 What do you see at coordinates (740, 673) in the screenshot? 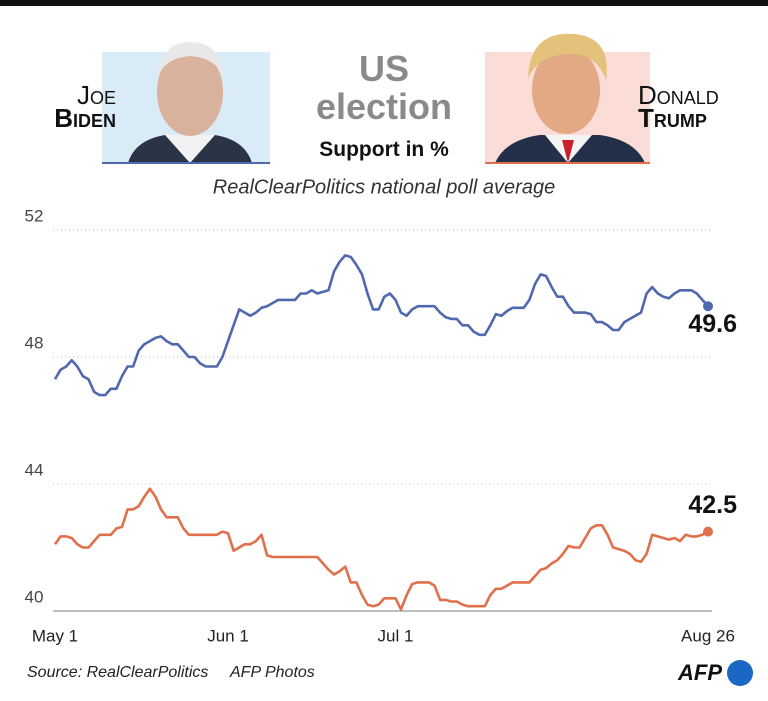
I see `logo-dot` at bounding box center [740, 673].